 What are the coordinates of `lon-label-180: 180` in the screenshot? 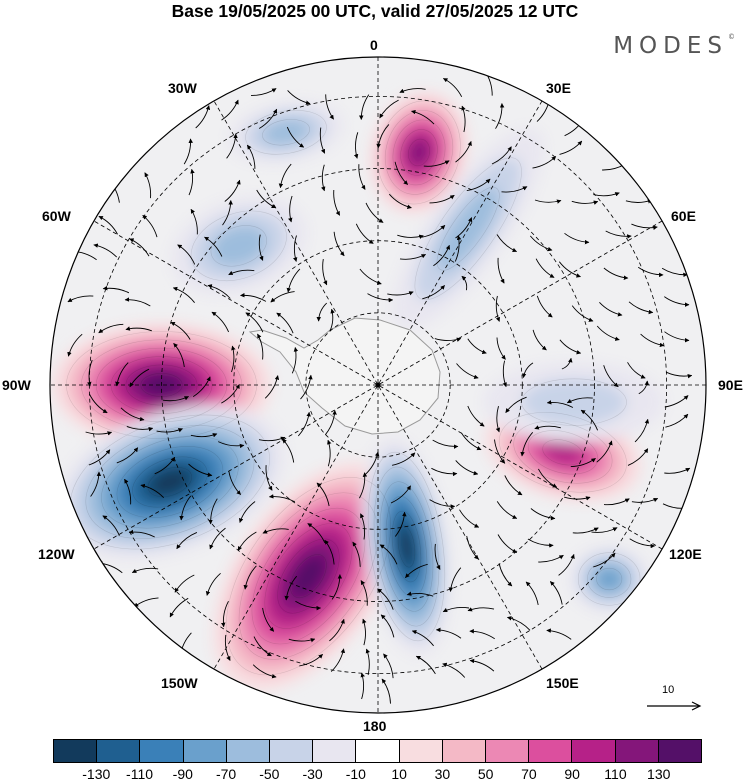 It's located at (375, 726).